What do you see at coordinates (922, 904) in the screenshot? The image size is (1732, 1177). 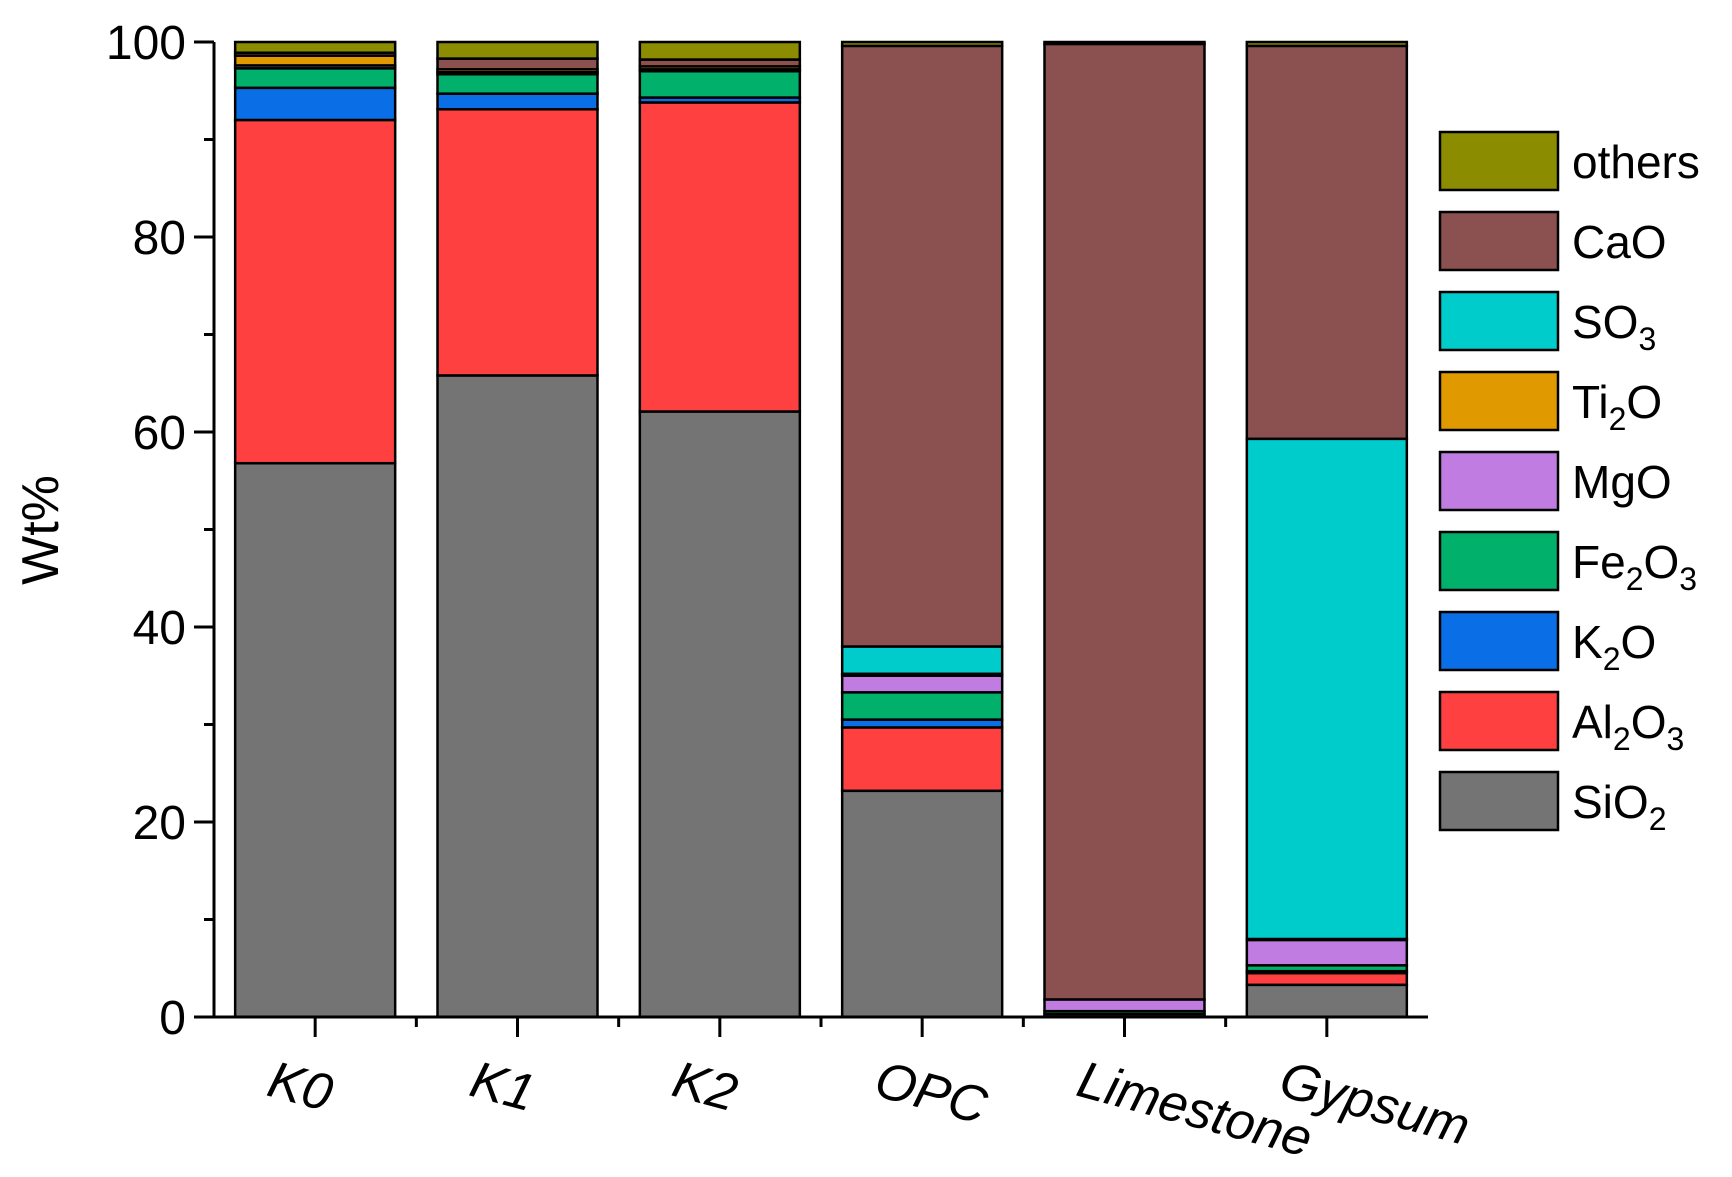 I see `bar-opc-sio2` at bounding box center [922, 904].